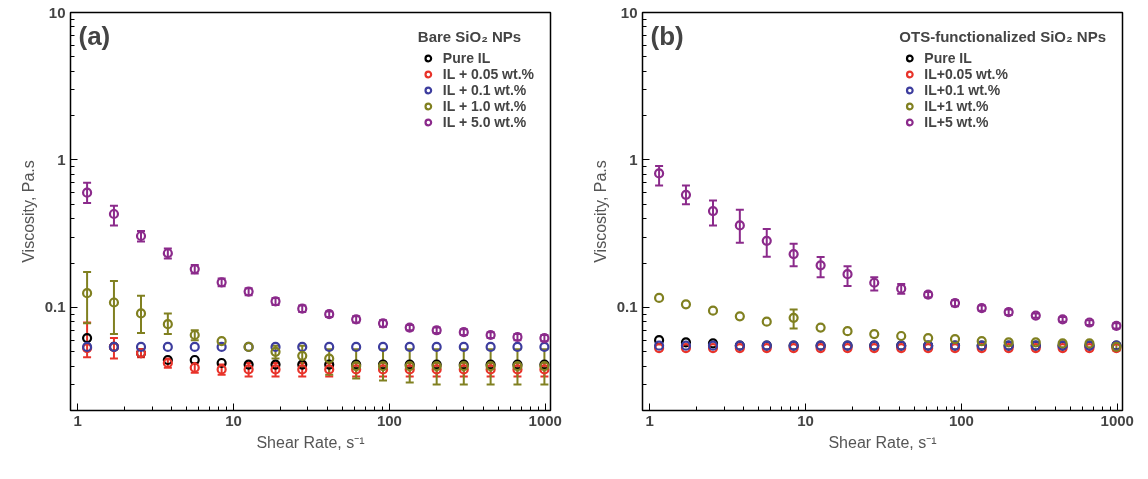  What do you see at coordinates (94, 35) in the screenshot?
I see `annotation: (a)` at bounding box center [94, 35].